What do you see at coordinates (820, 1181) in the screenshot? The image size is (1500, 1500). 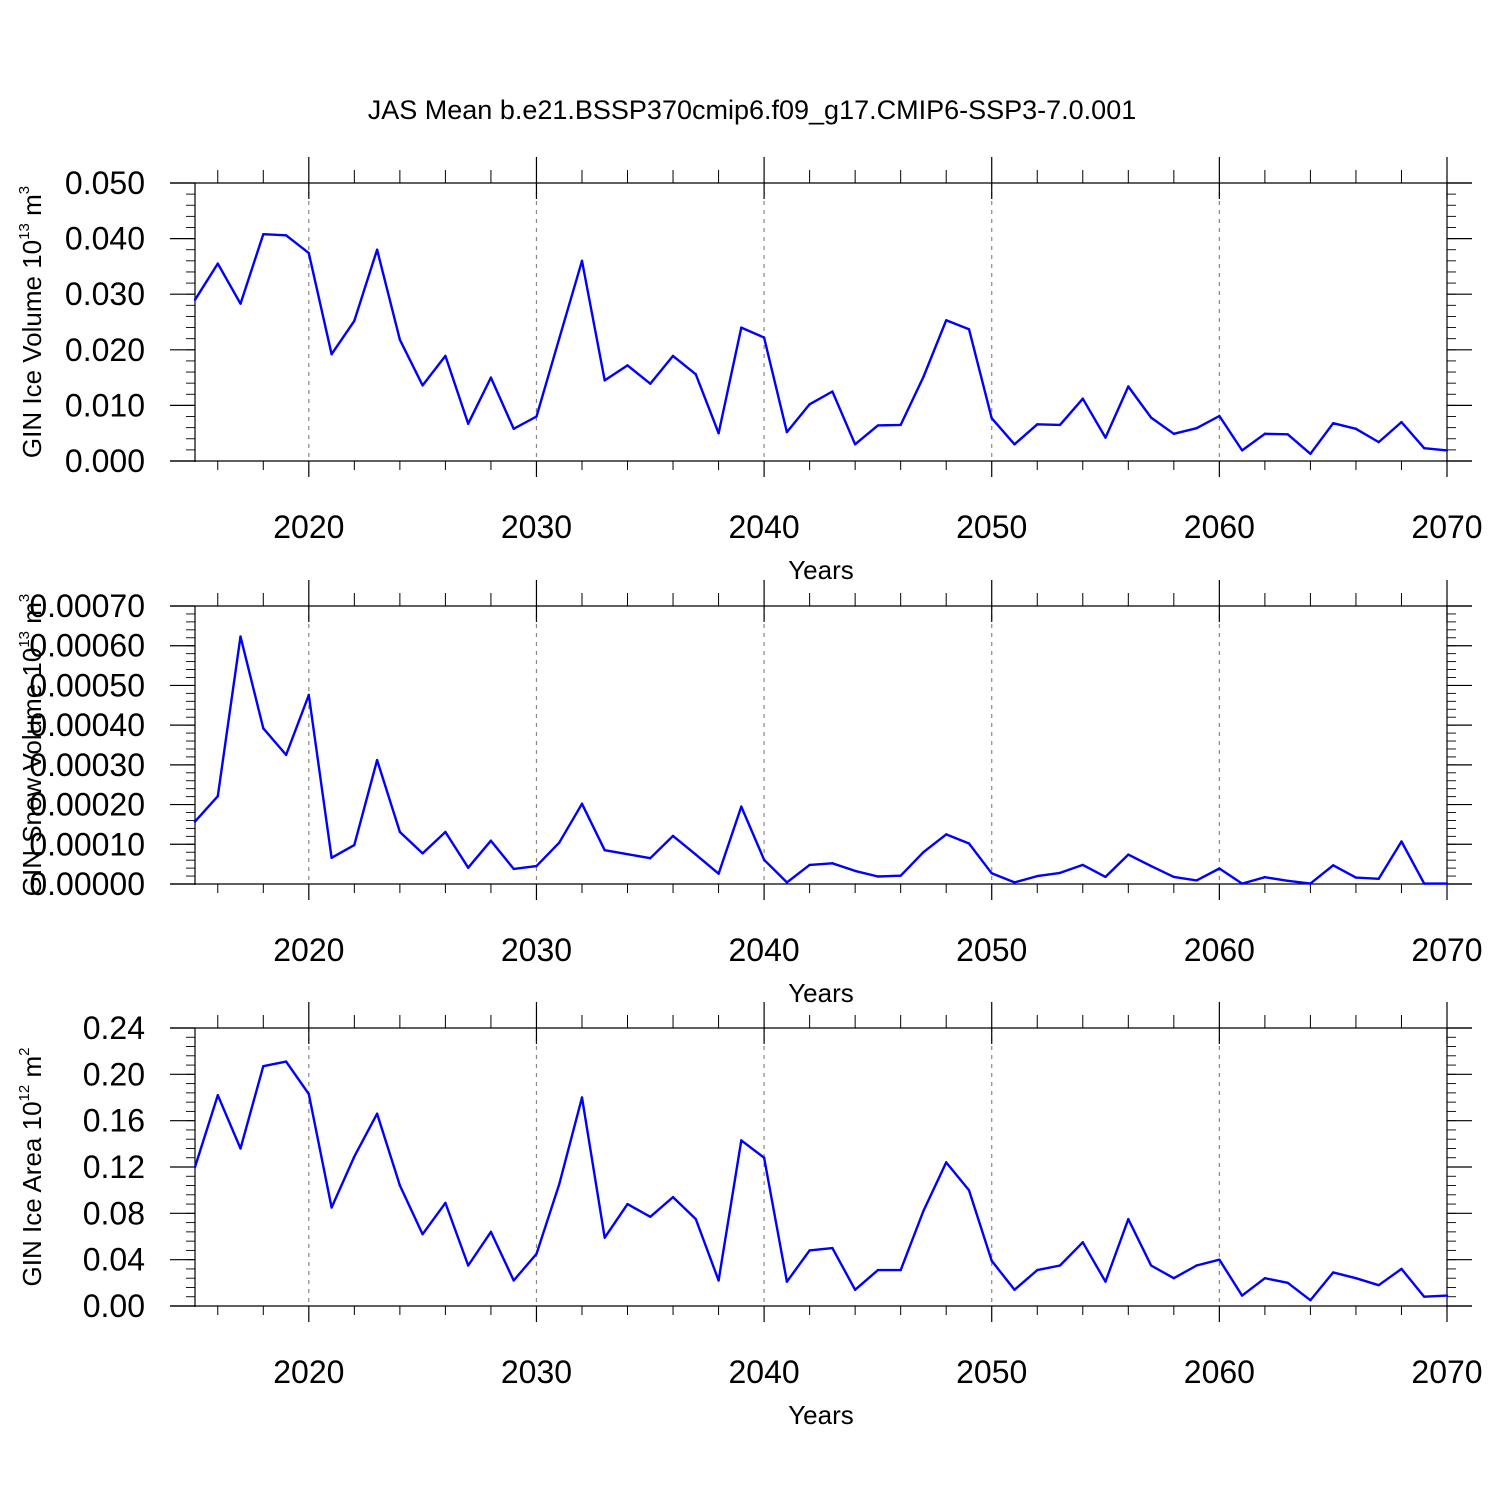 I see `series-line-ice-area` at bounding box center [820, 1181].